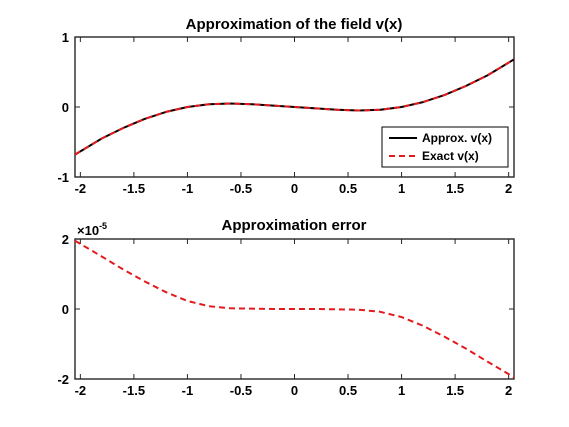 The image size is (569, 427). Describe the element at coordinates (65, 239) in the screenshot. I see `bottom-y-tick-label: 2` at that location.